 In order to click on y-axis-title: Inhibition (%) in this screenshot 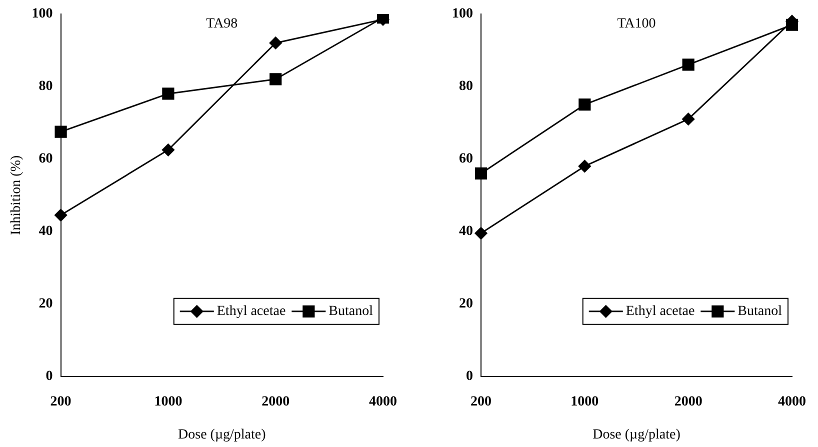, I will do `click(16, 195)`.